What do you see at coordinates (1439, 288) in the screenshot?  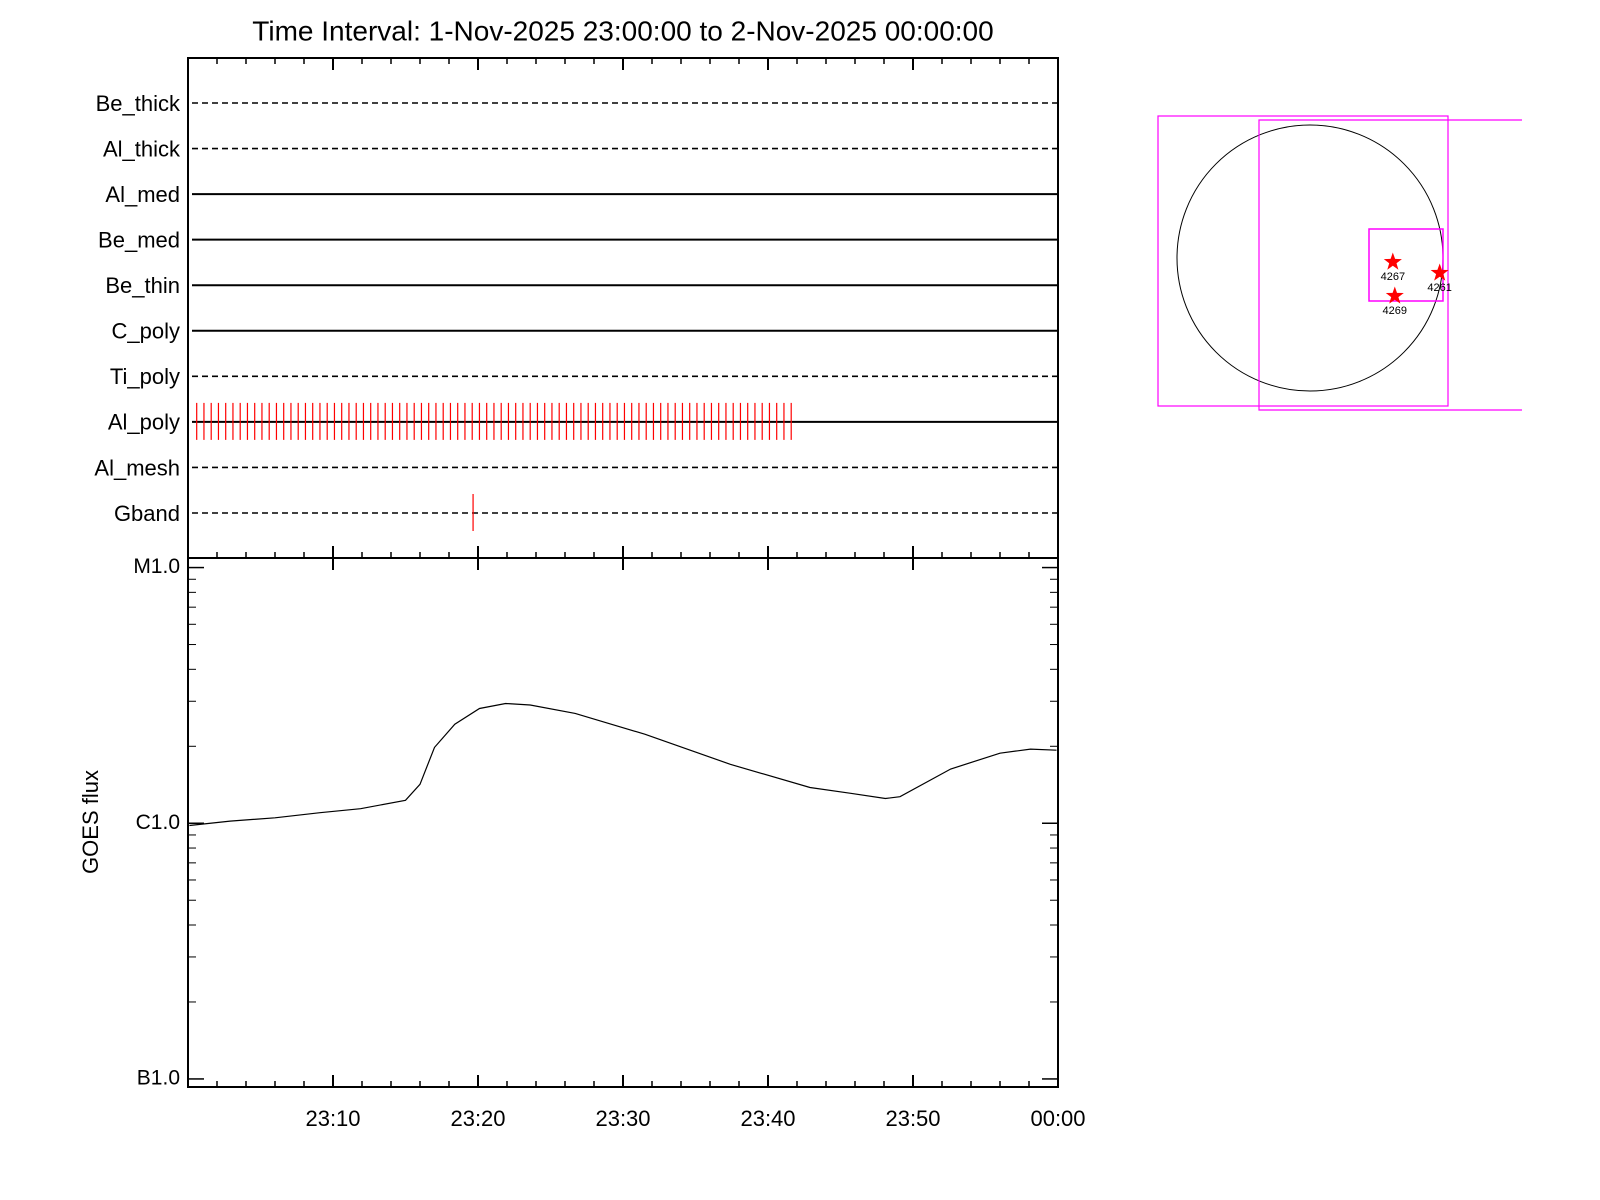 I see `region-label: 4261` at bounding box center [1439, 288].